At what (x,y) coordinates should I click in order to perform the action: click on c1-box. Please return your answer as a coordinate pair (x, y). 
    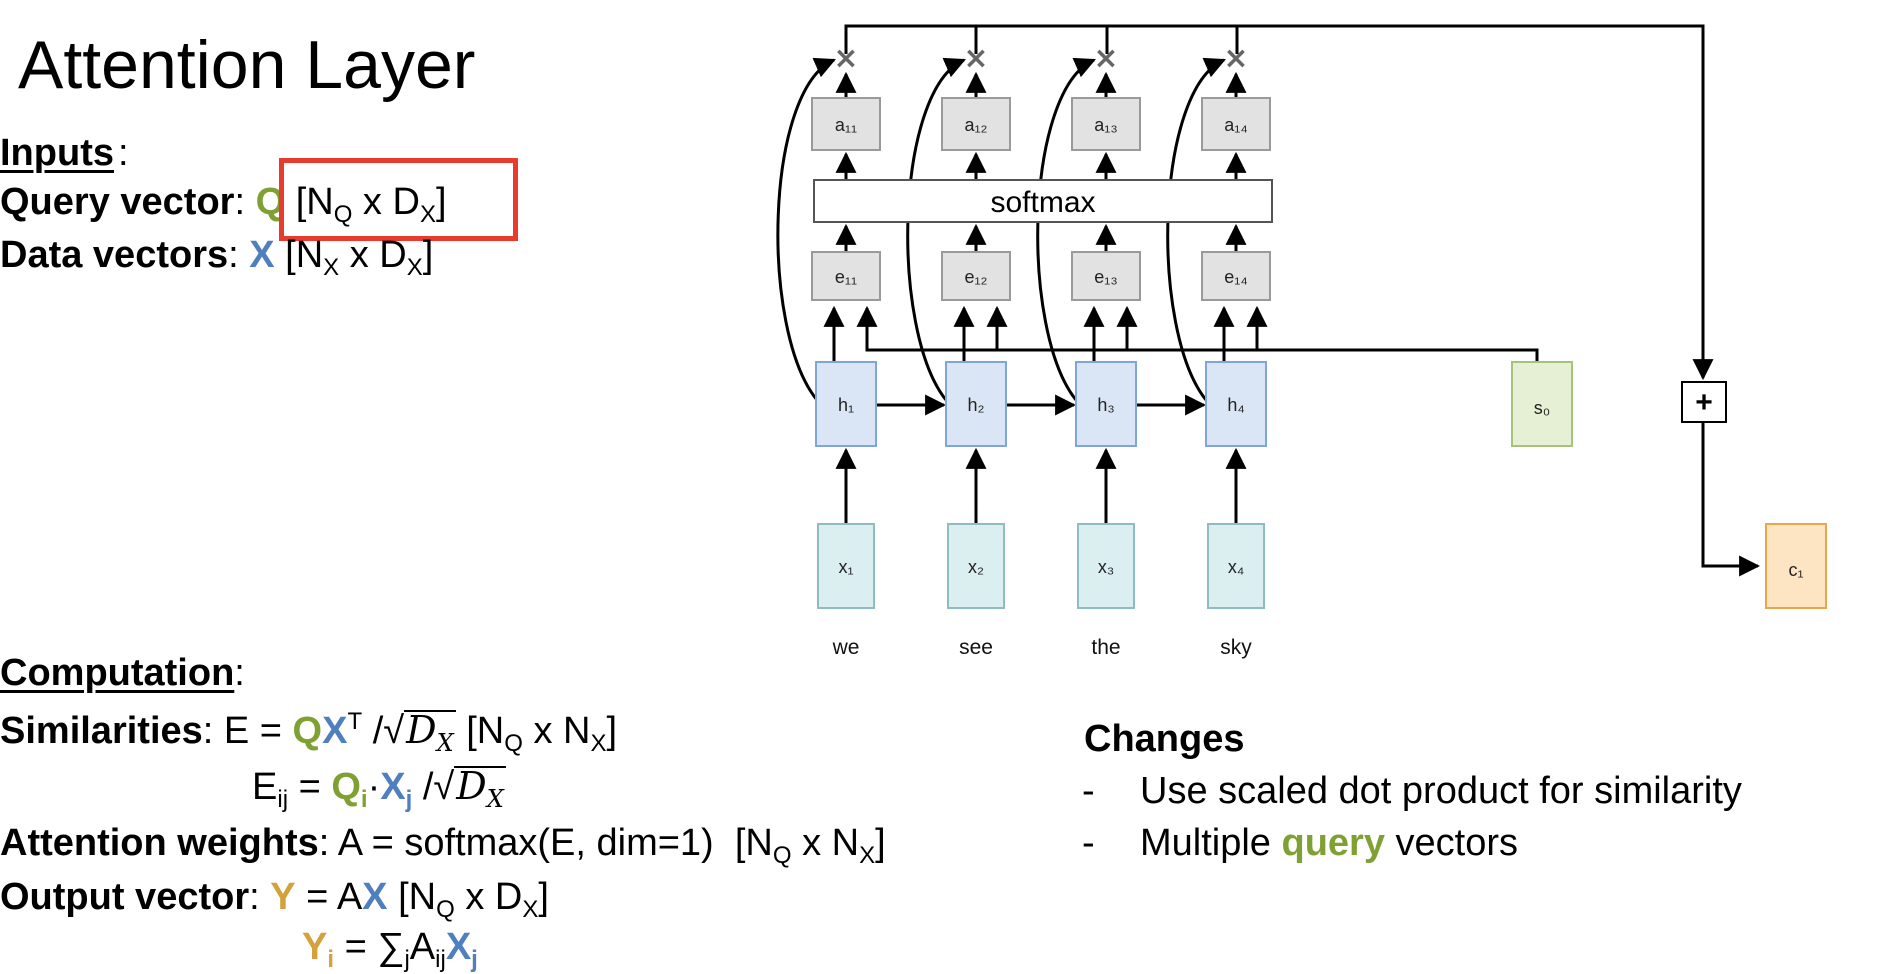
    Looking at the image, I should click on (1796, 566).